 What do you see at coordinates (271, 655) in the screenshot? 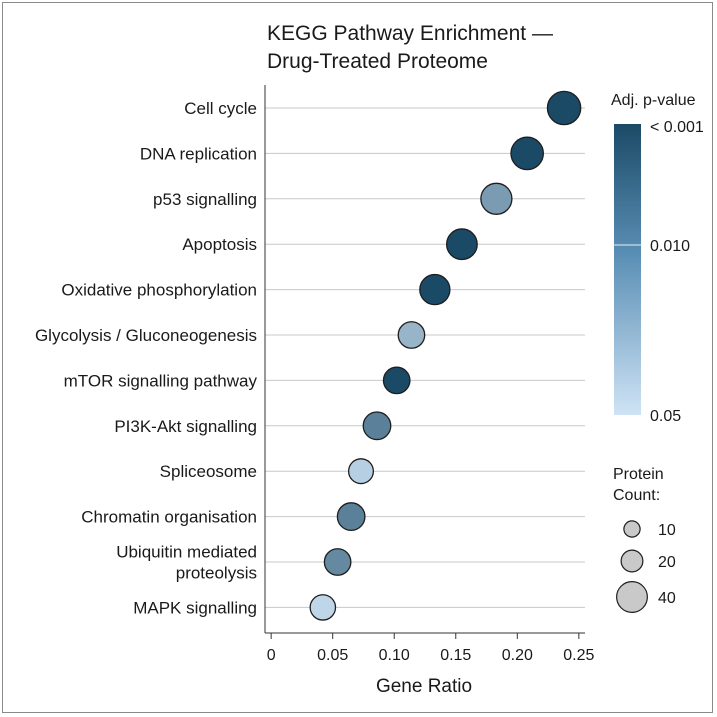
I see `x-tick-label: 0` at bounding box center [271, 655].